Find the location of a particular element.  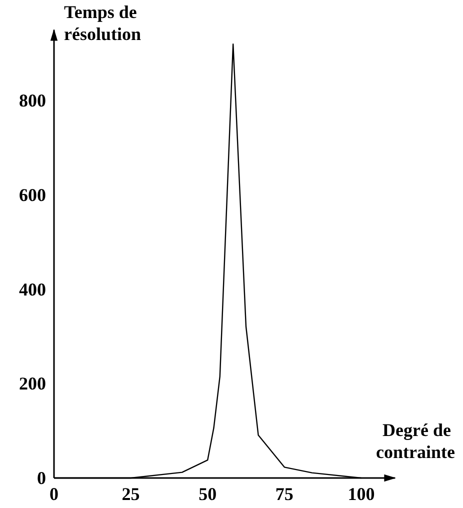

y-tick-label: 200 is located at coordinates (32, 384).